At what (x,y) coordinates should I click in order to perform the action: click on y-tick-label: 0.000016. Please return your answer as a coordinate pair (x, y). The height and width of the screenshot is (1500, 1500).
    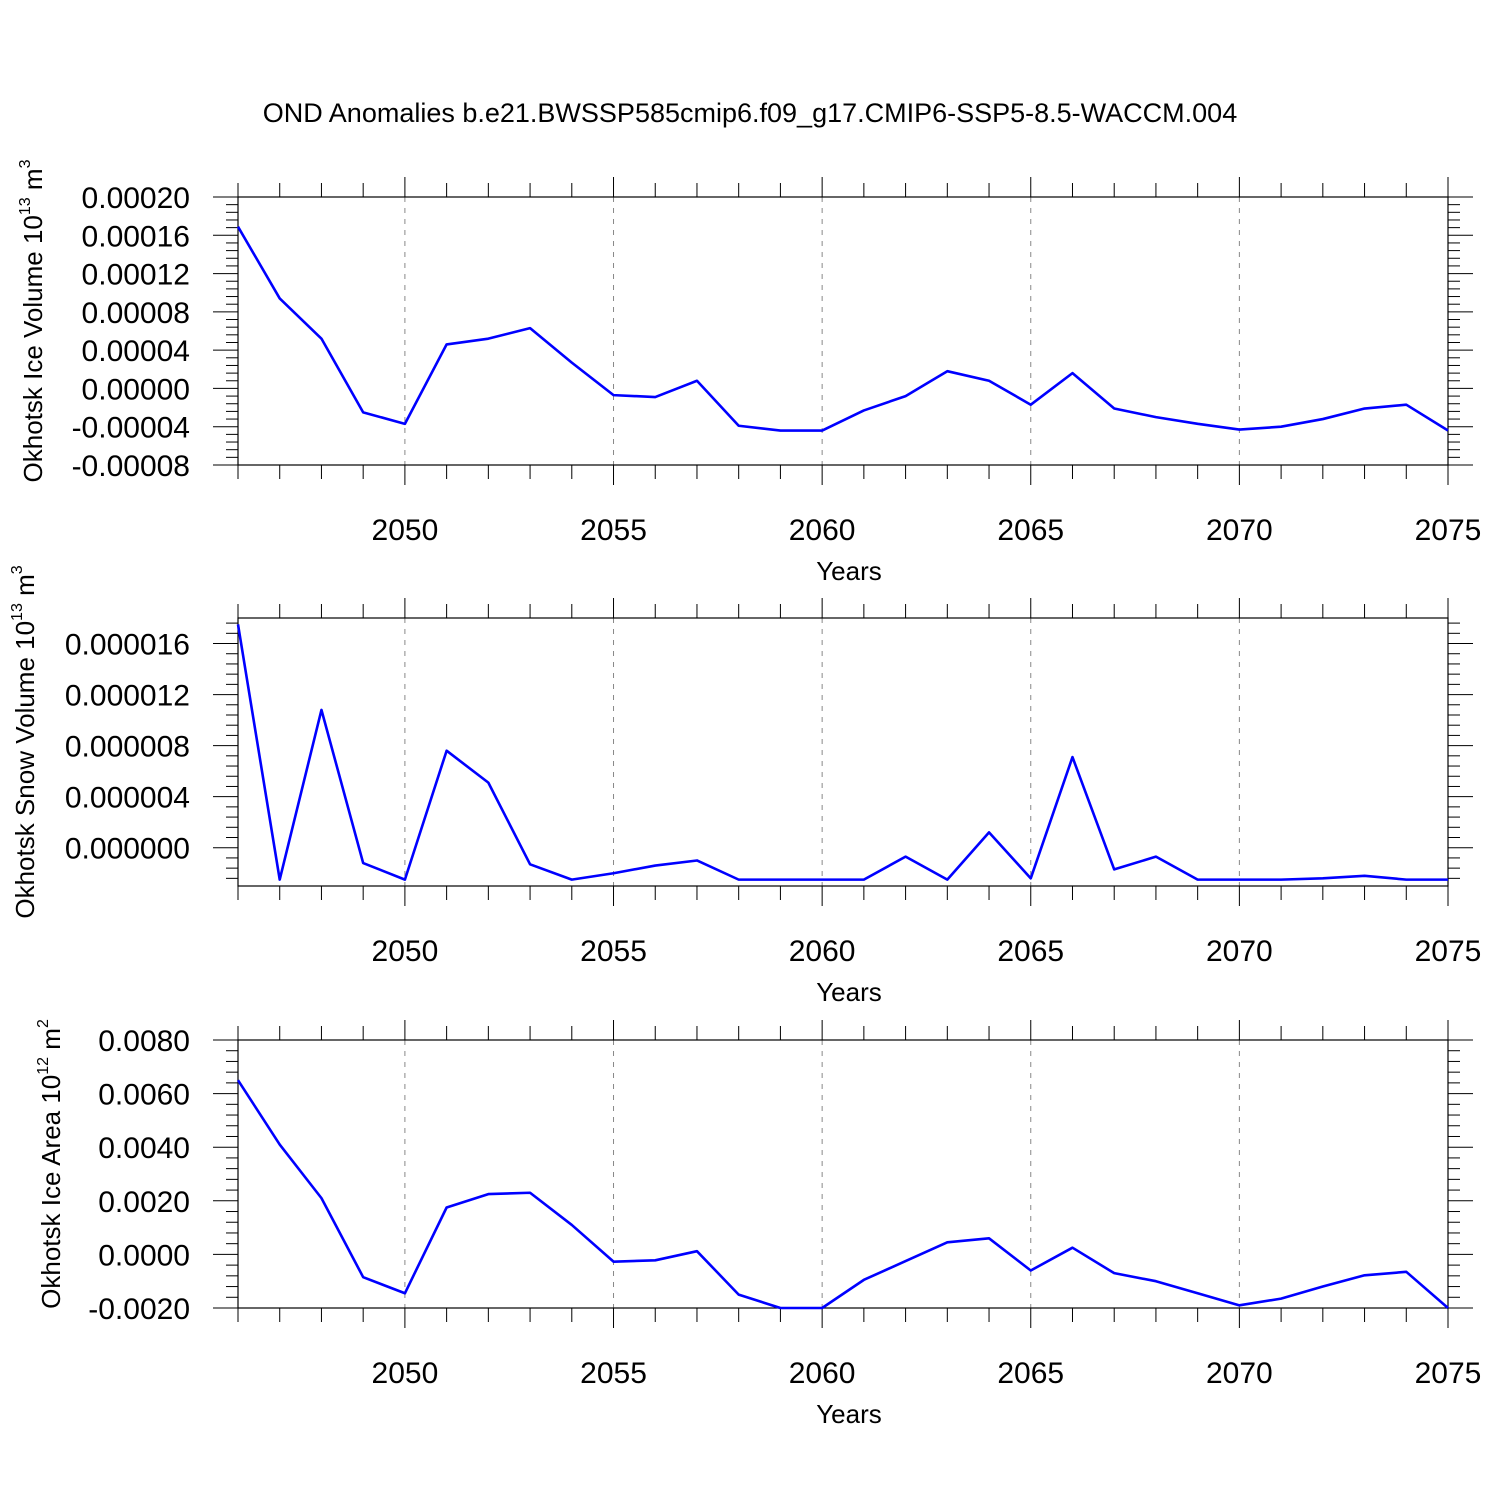
    Looking at the image, I should click on (127, 645).